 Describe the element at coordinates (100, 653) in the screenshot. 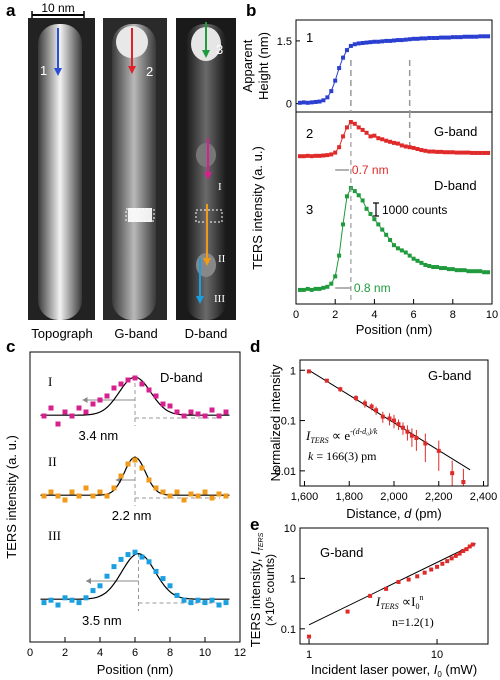

I see `c-xtick-label-2: 4` at that location.